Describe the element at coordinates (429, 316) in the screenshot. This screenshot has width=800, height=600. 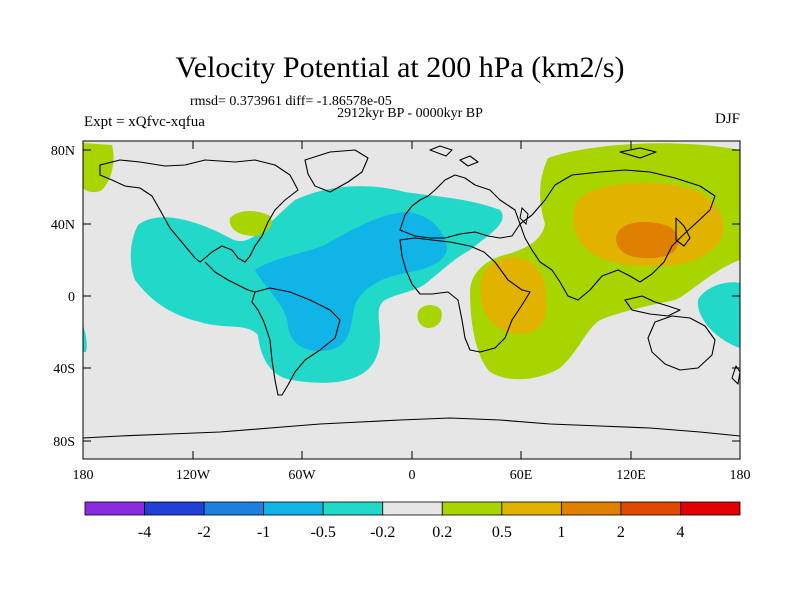
I see `positive-region-south-atlantic` at that location.